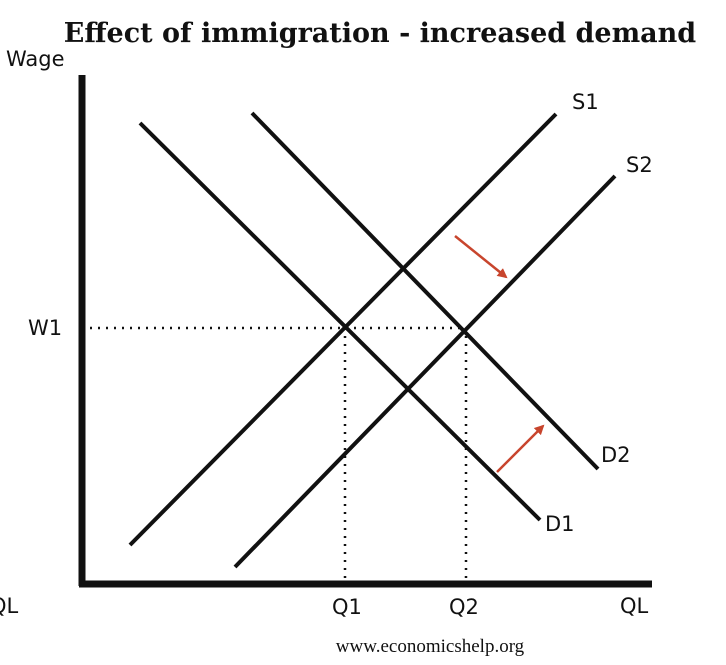 This screenshot has height=665, width=726. I want to click on shift-arrow-supply, so click(520, 448).